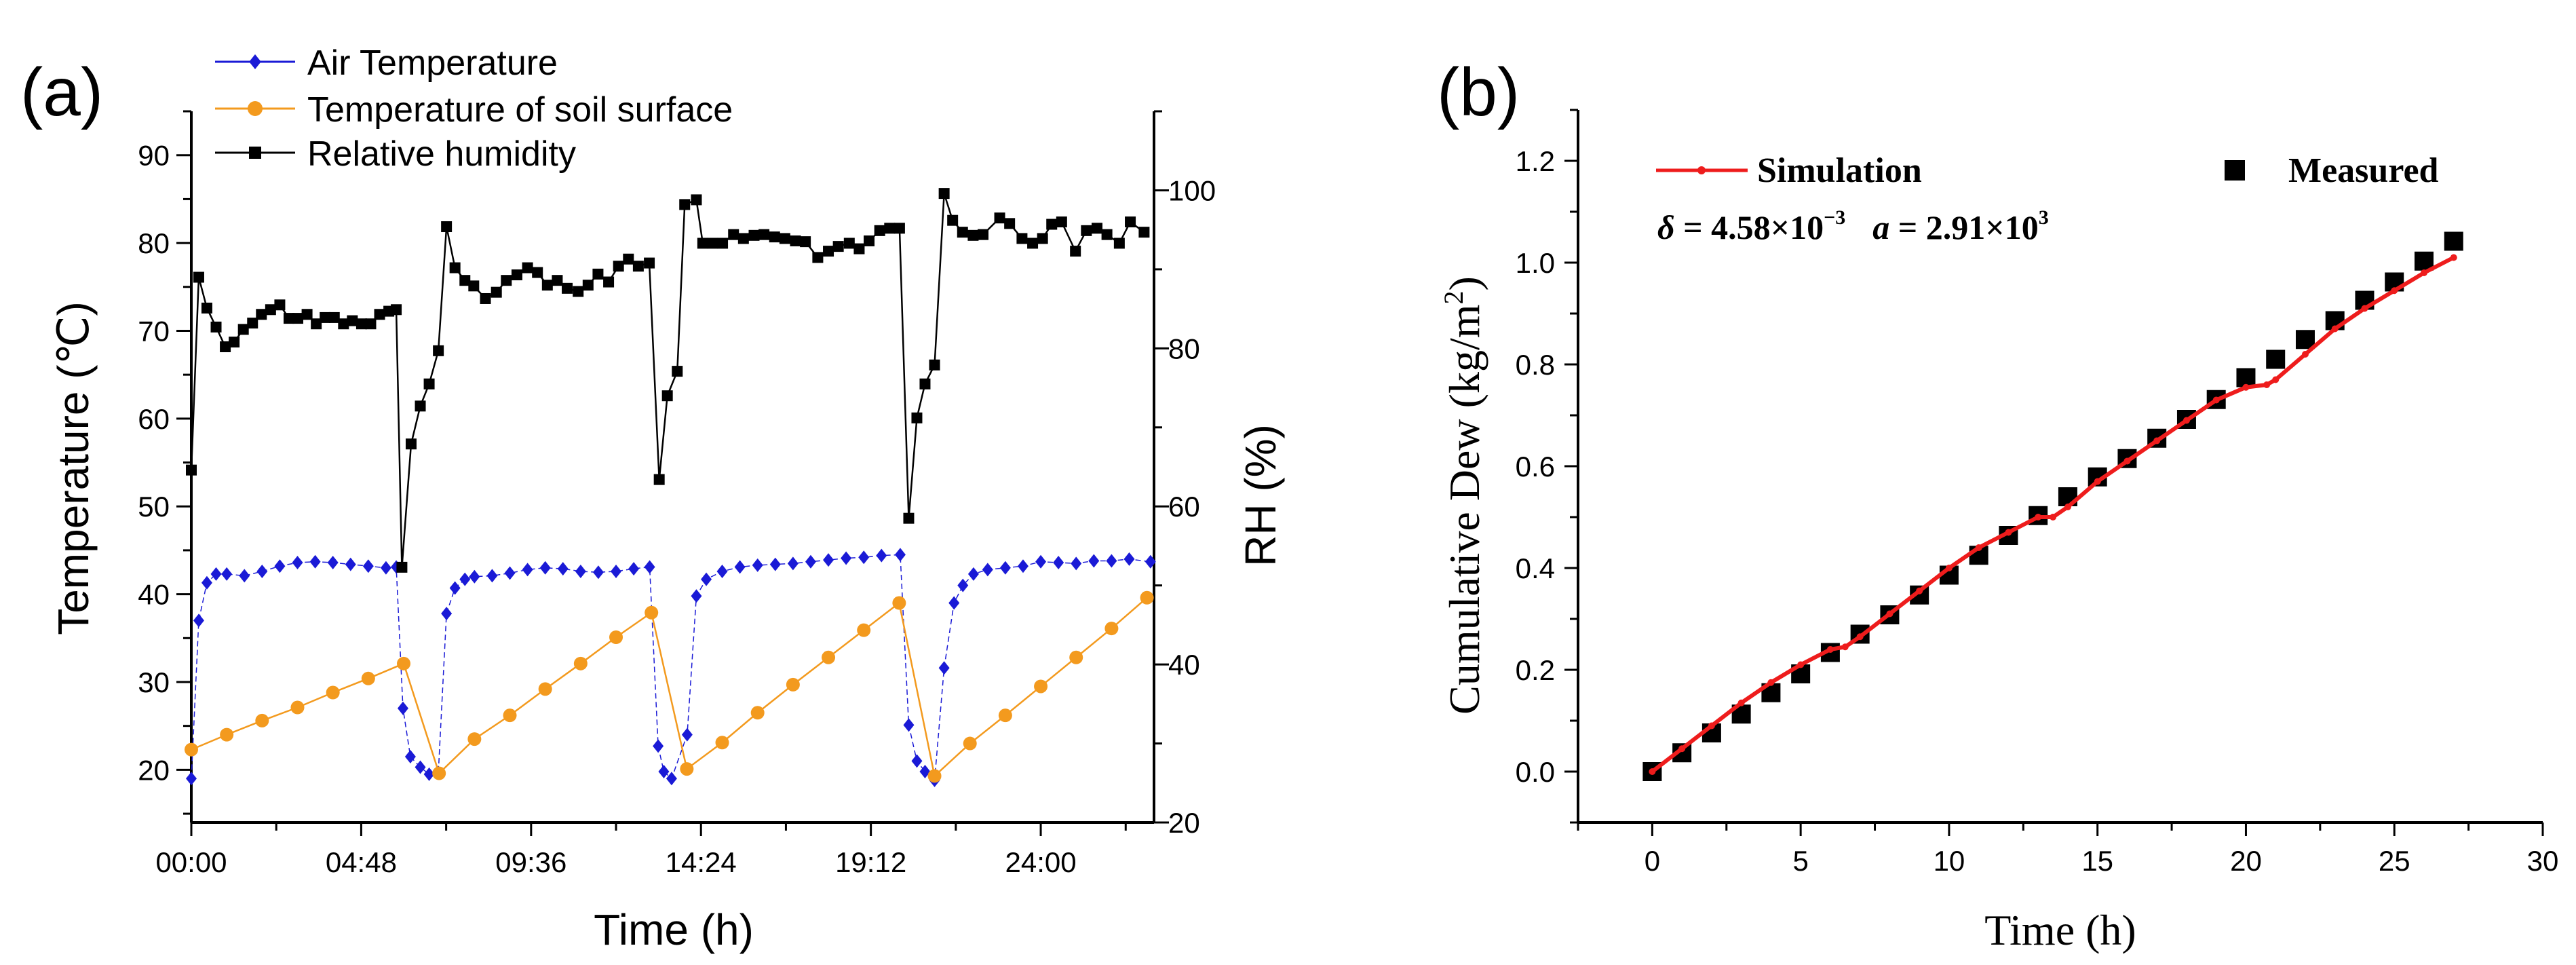 This screenshot has width=2576, height=965. What do you see at coordinates (1041, 862) in the screenshot?
I see `x-tick-label: 24:00` at bounding box center [1041, 862].